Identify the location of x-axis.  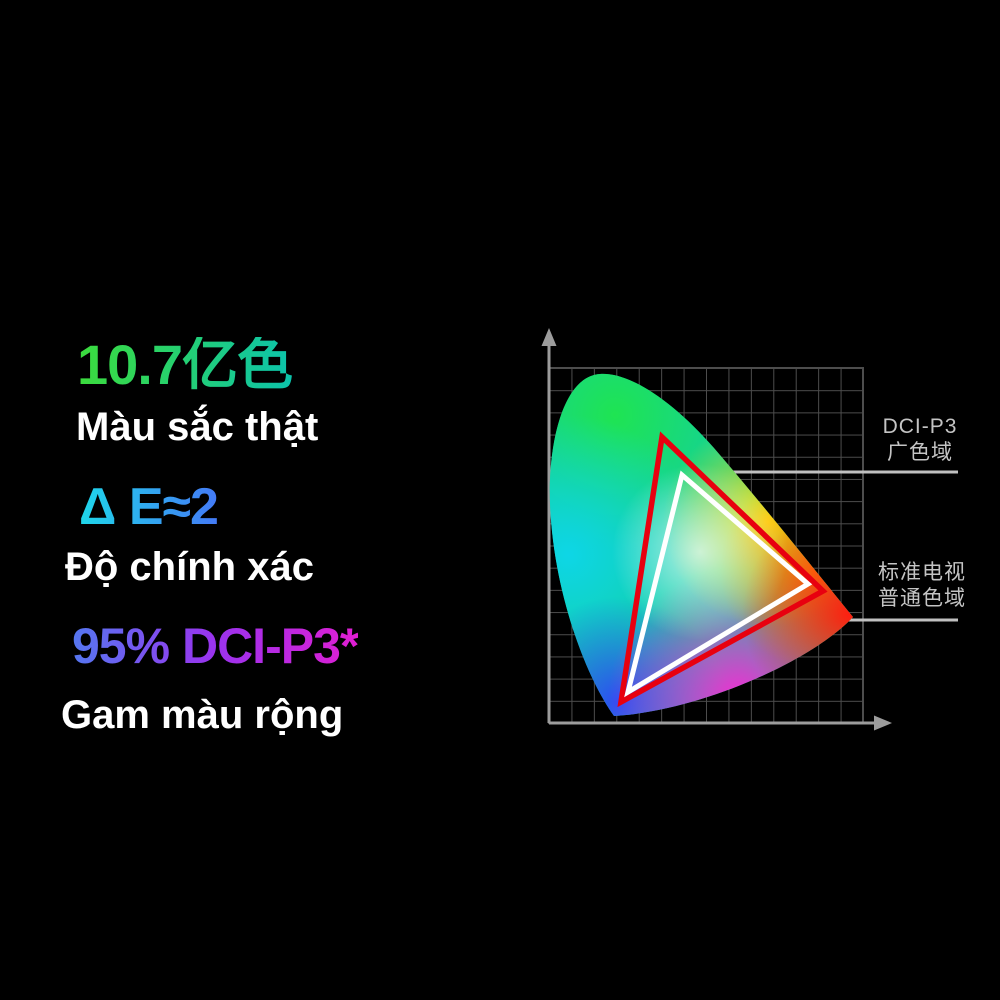
(720, 723).